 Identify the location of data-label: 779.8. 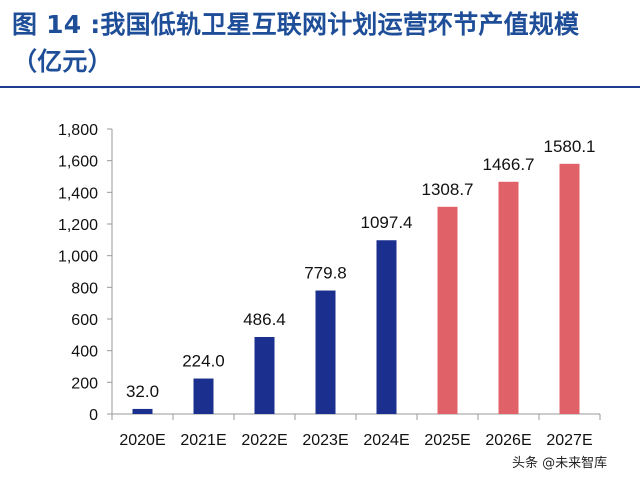
(325, 273).